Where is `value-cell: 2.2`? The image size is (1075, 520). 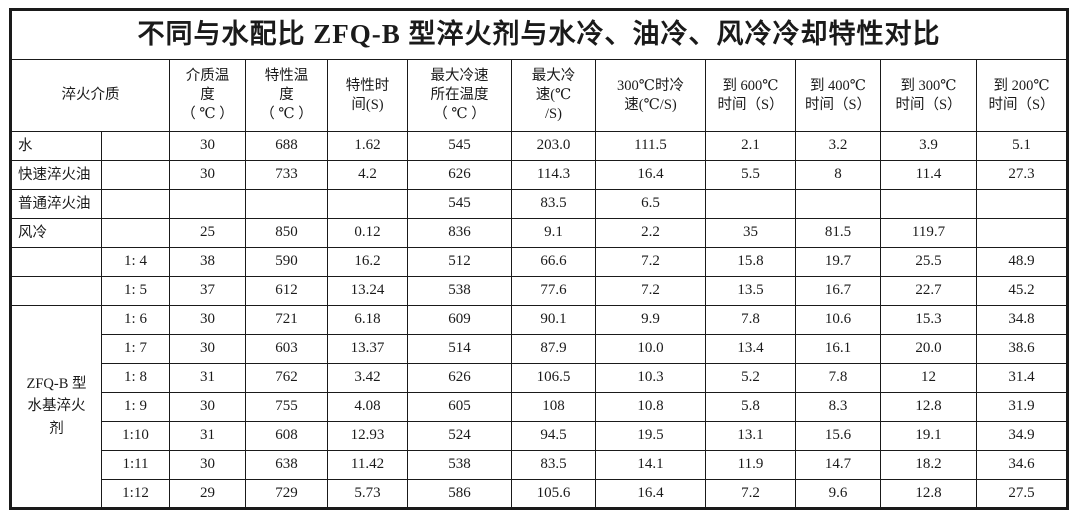 value-cell: 2.2 is located at coordinates (650, 233).